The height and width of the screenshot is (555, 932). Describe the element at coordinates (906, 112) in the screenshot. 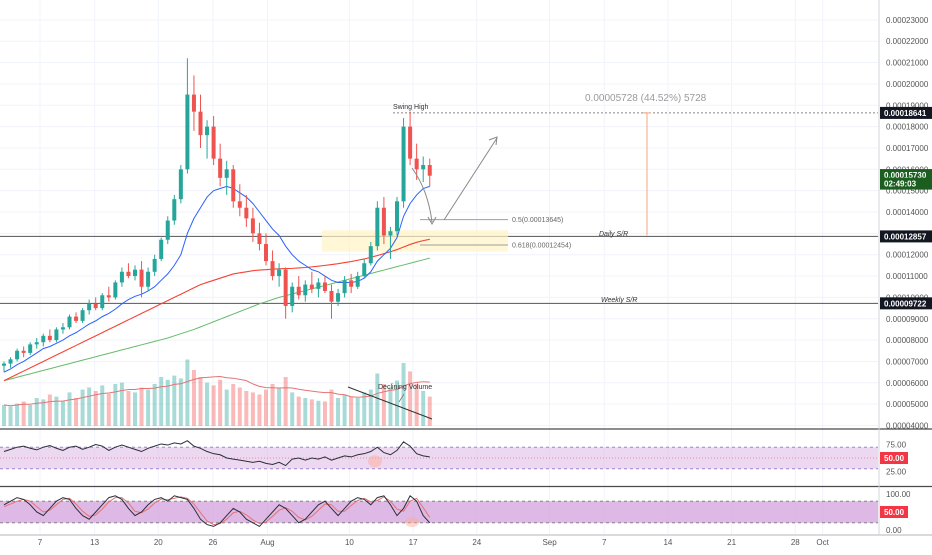

I see `price-tag` at that location.